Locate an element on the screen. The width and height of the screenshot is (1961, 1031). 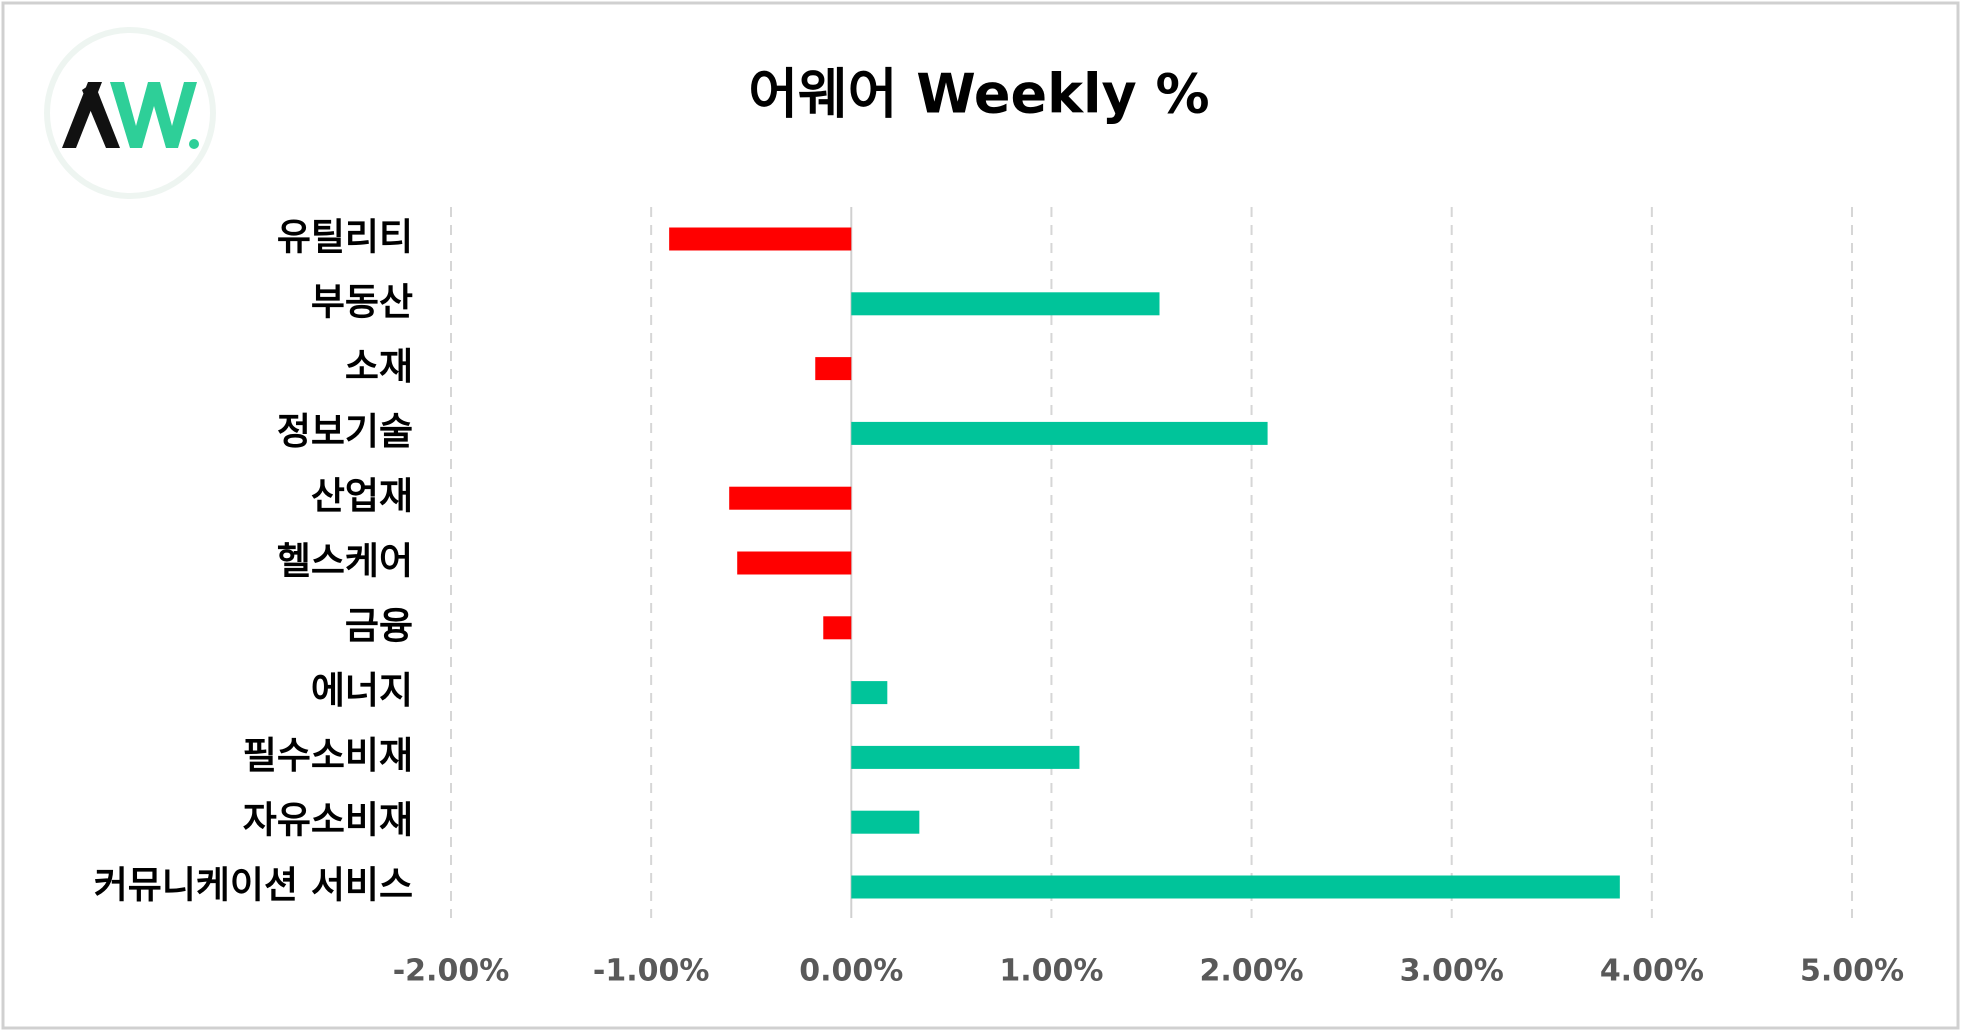
logo is located at coordinates (130, 113).